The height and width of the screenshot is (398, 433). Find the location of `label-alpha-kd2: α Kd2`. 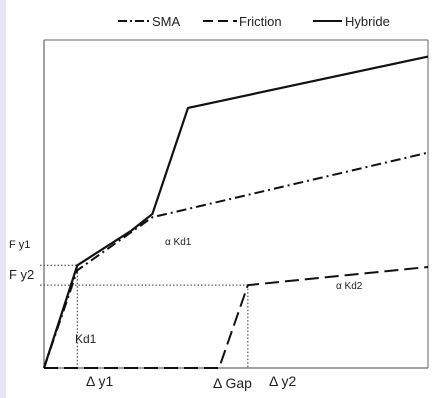

label-alpha-kd2: α Kd2 is located at coordinates (349, 286).